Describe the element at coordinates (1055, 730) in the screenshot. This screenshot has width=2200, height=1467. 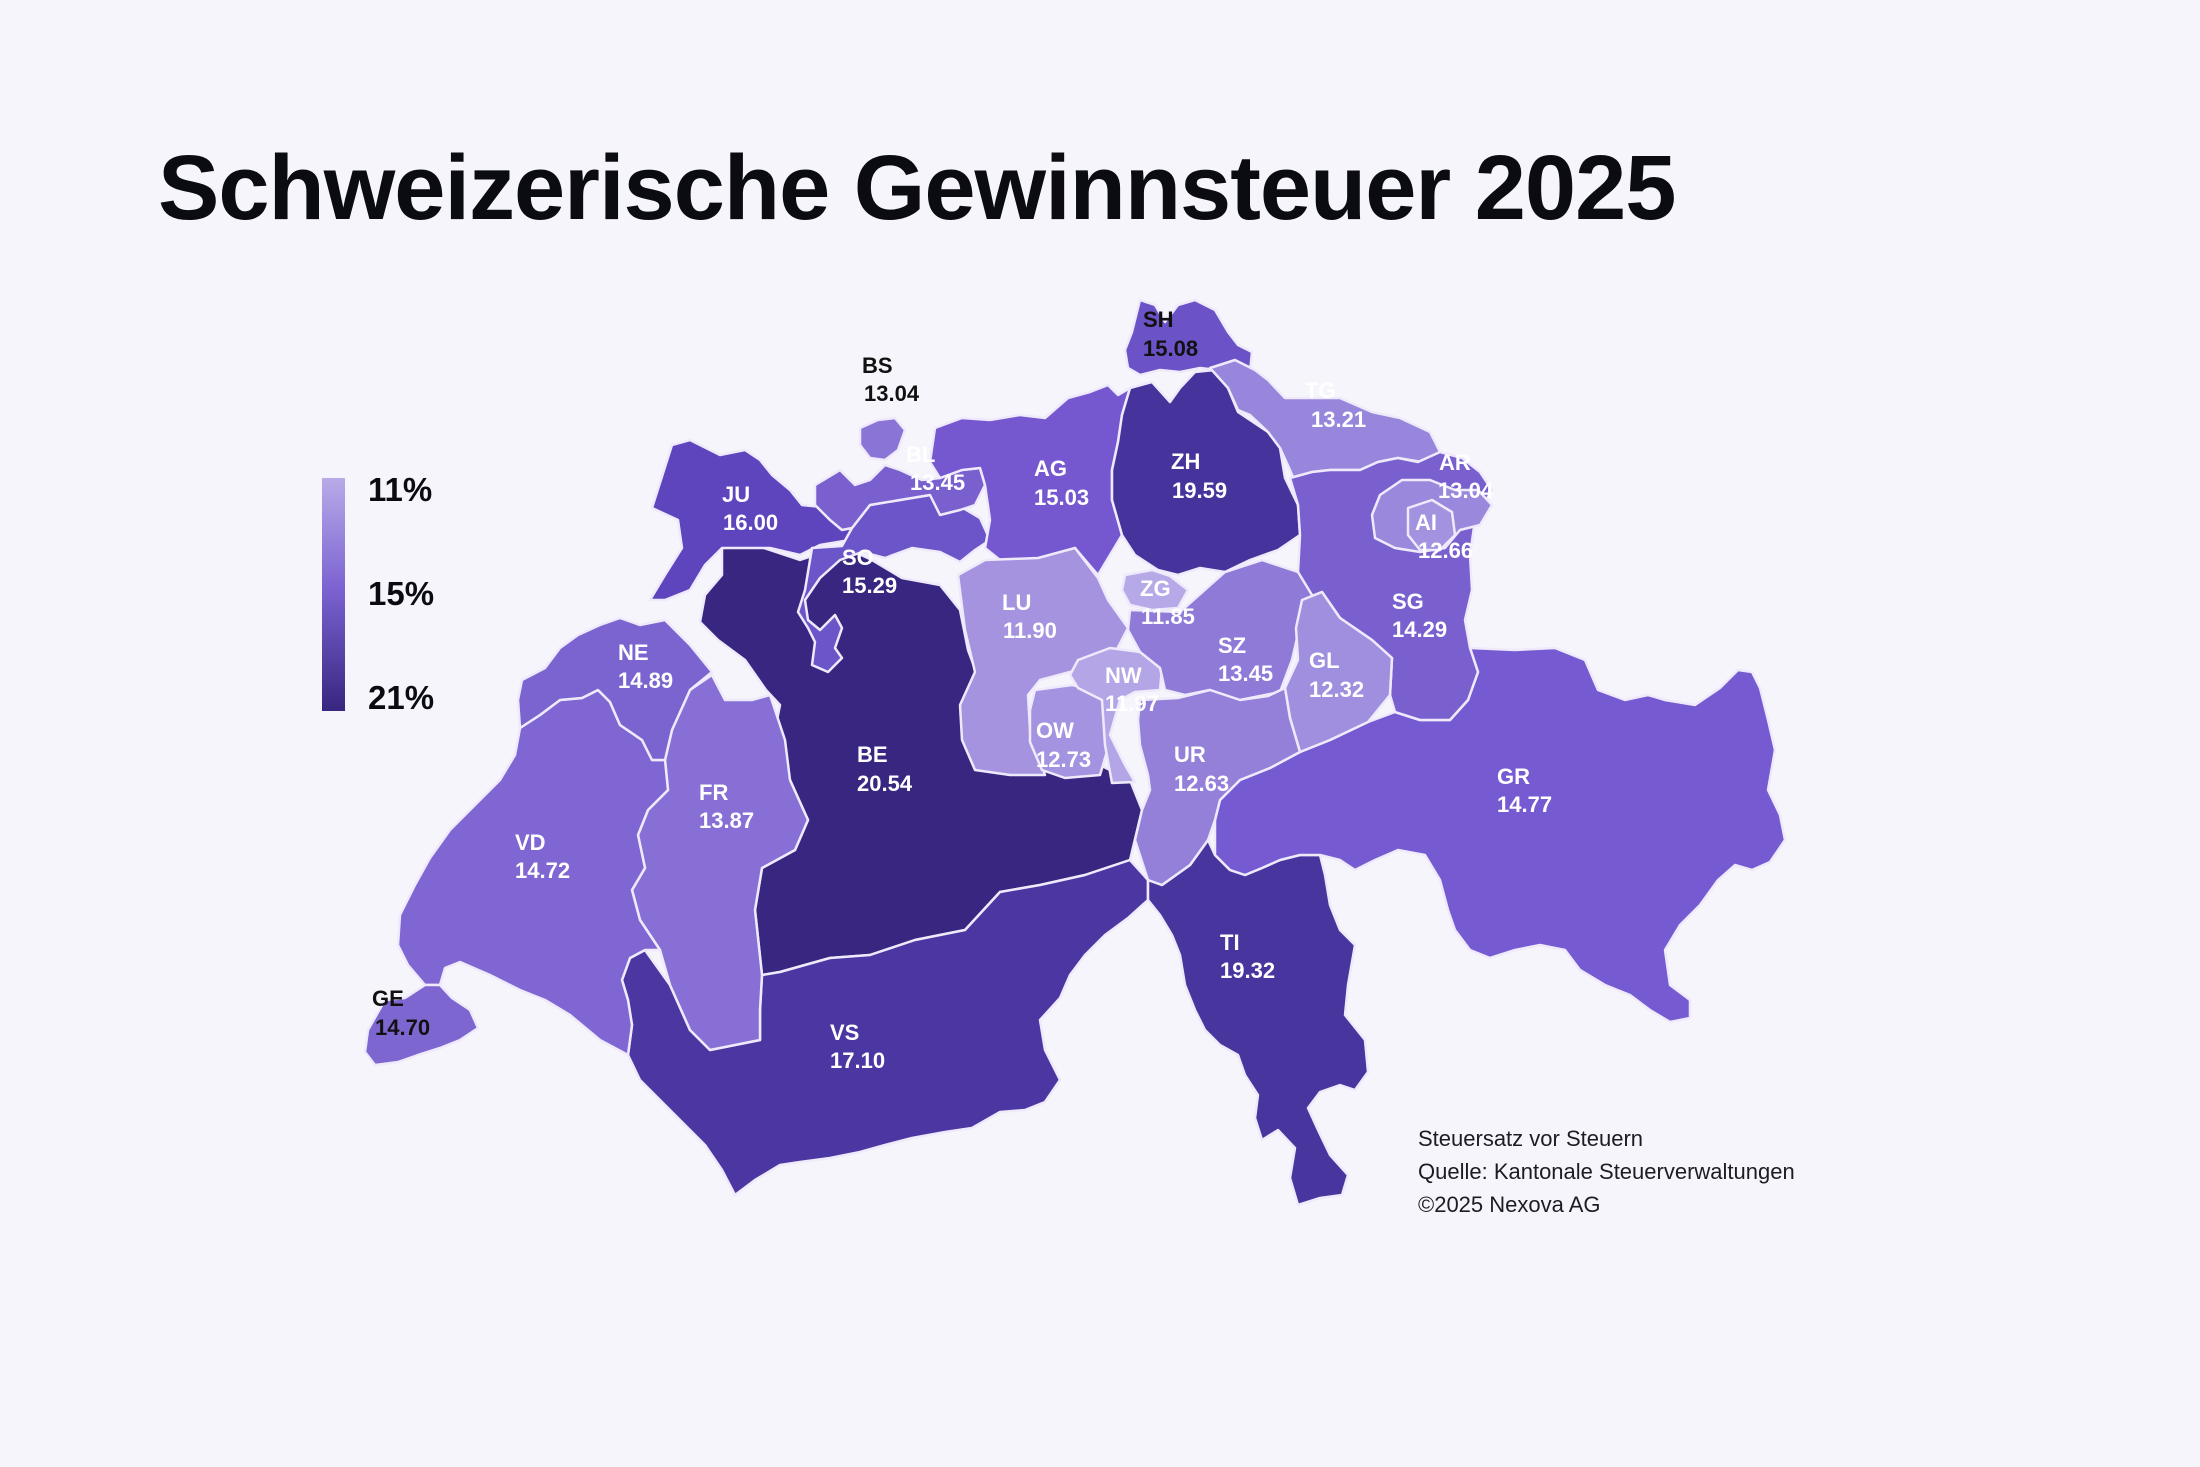
I see `canton-code-ow: OW` at that location.